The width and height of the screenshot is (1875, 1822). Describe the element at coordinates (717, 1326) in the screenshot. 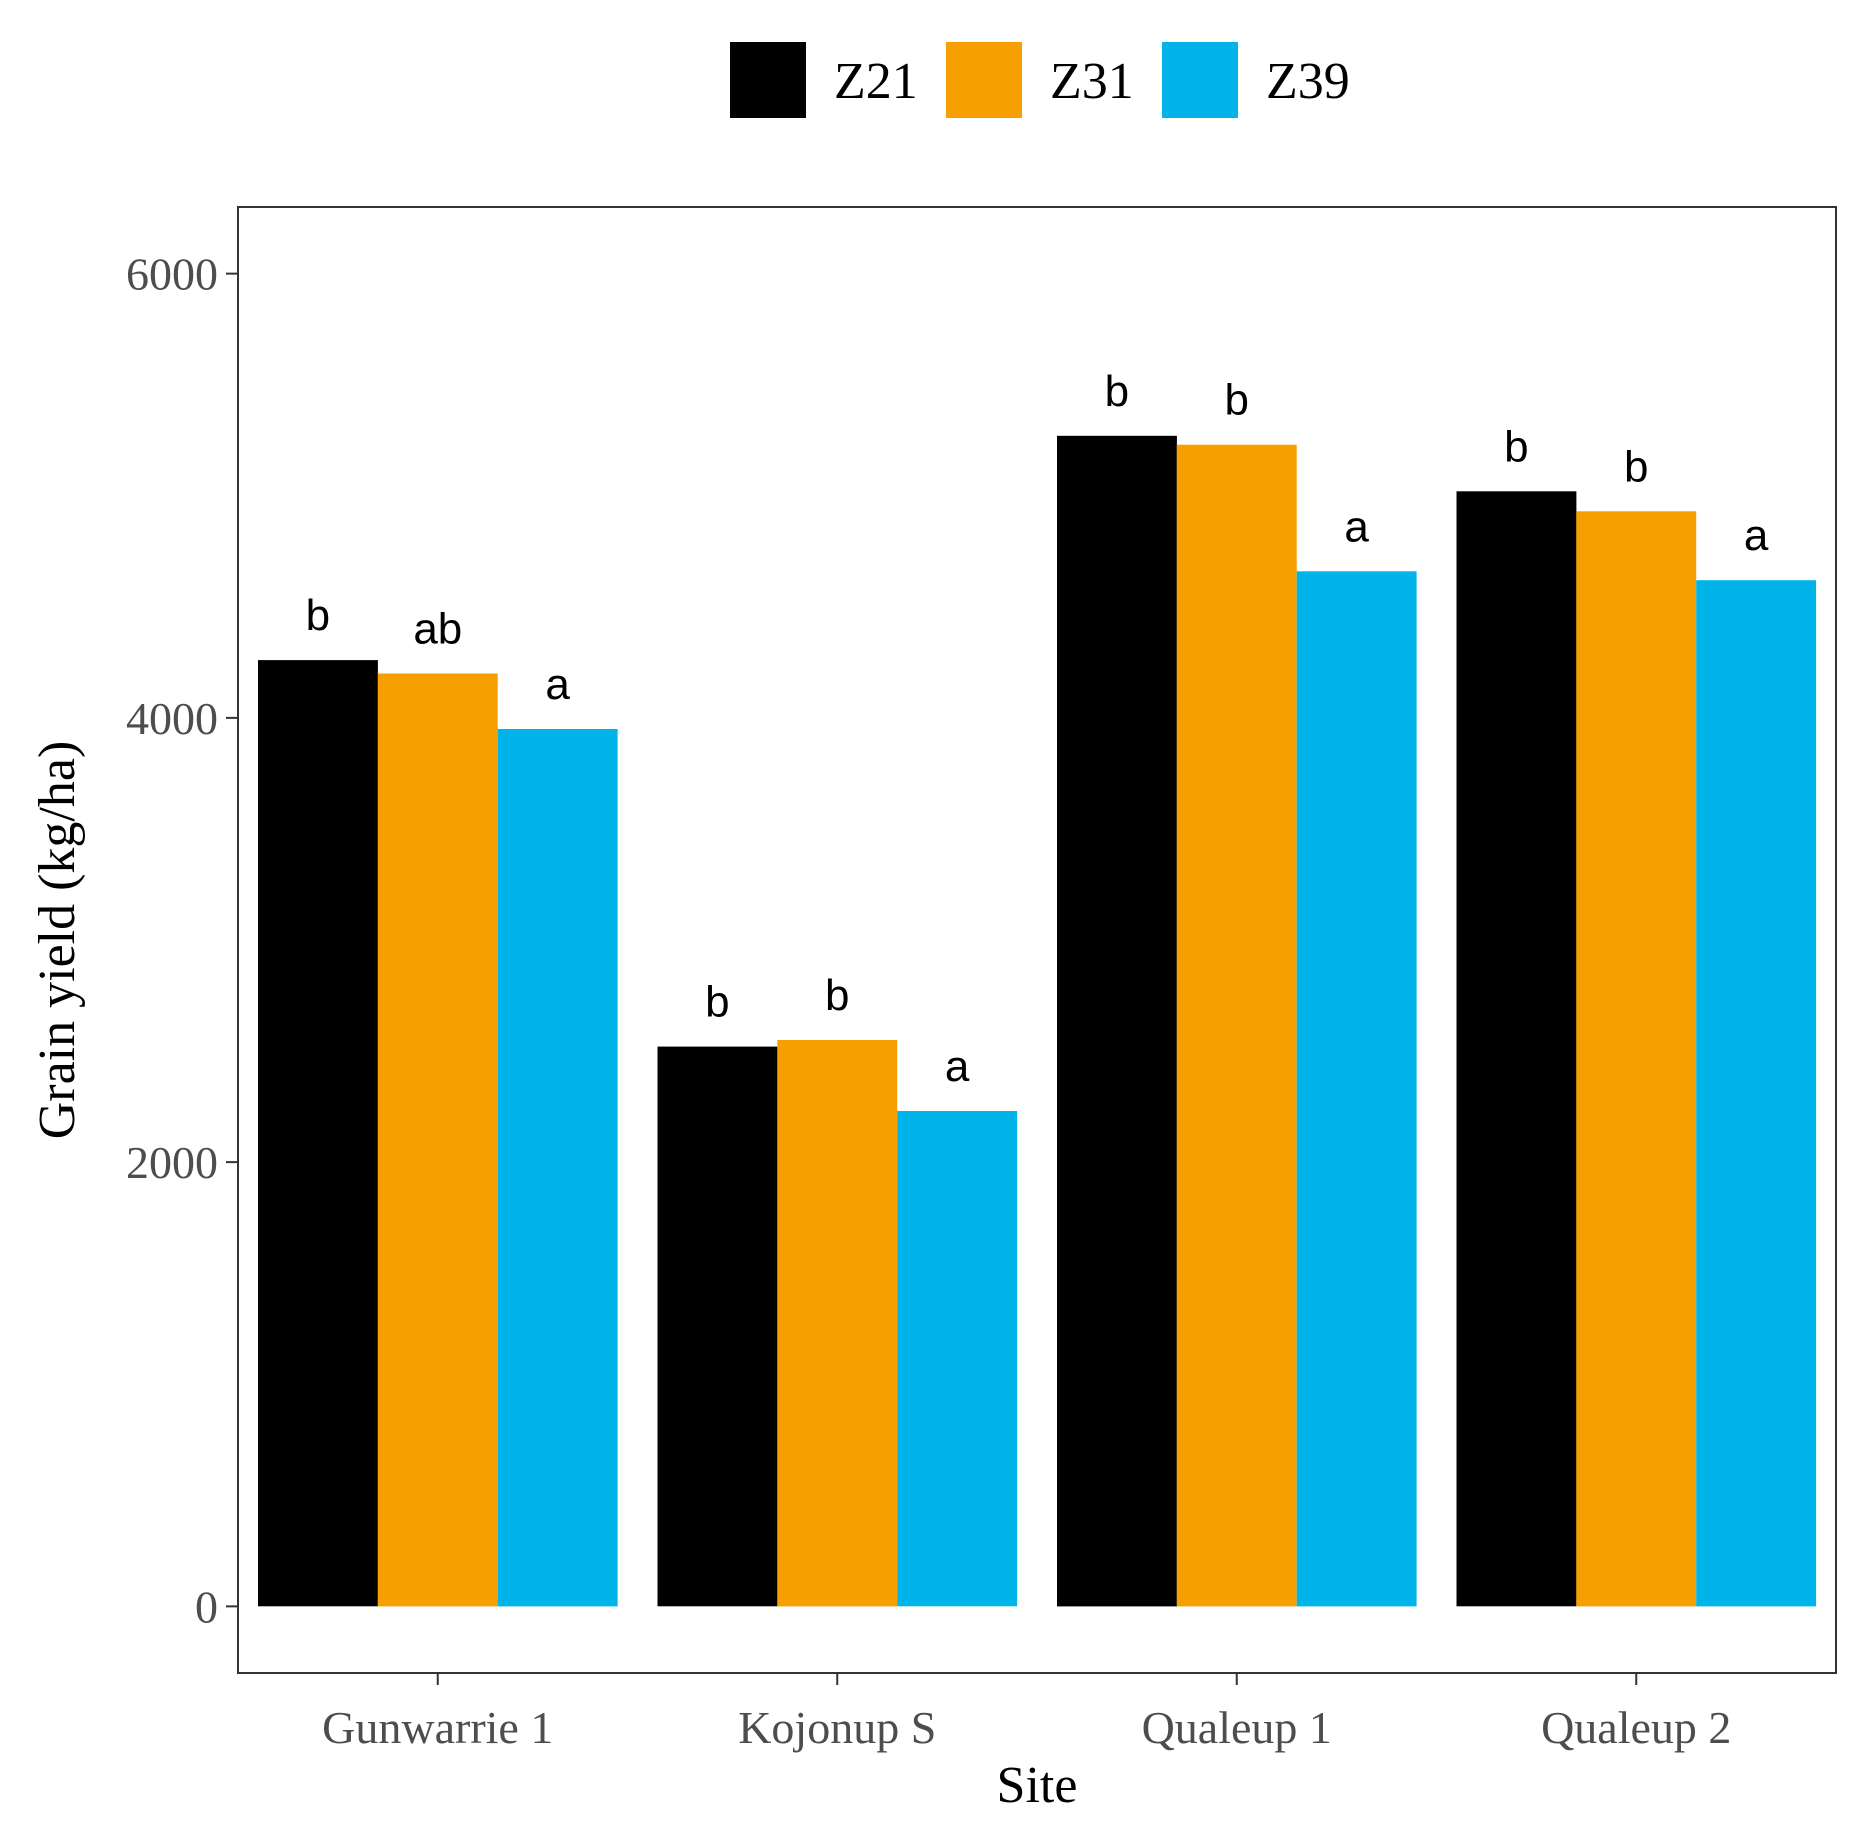

I see `bar-kojonup-s-z21` at that location.